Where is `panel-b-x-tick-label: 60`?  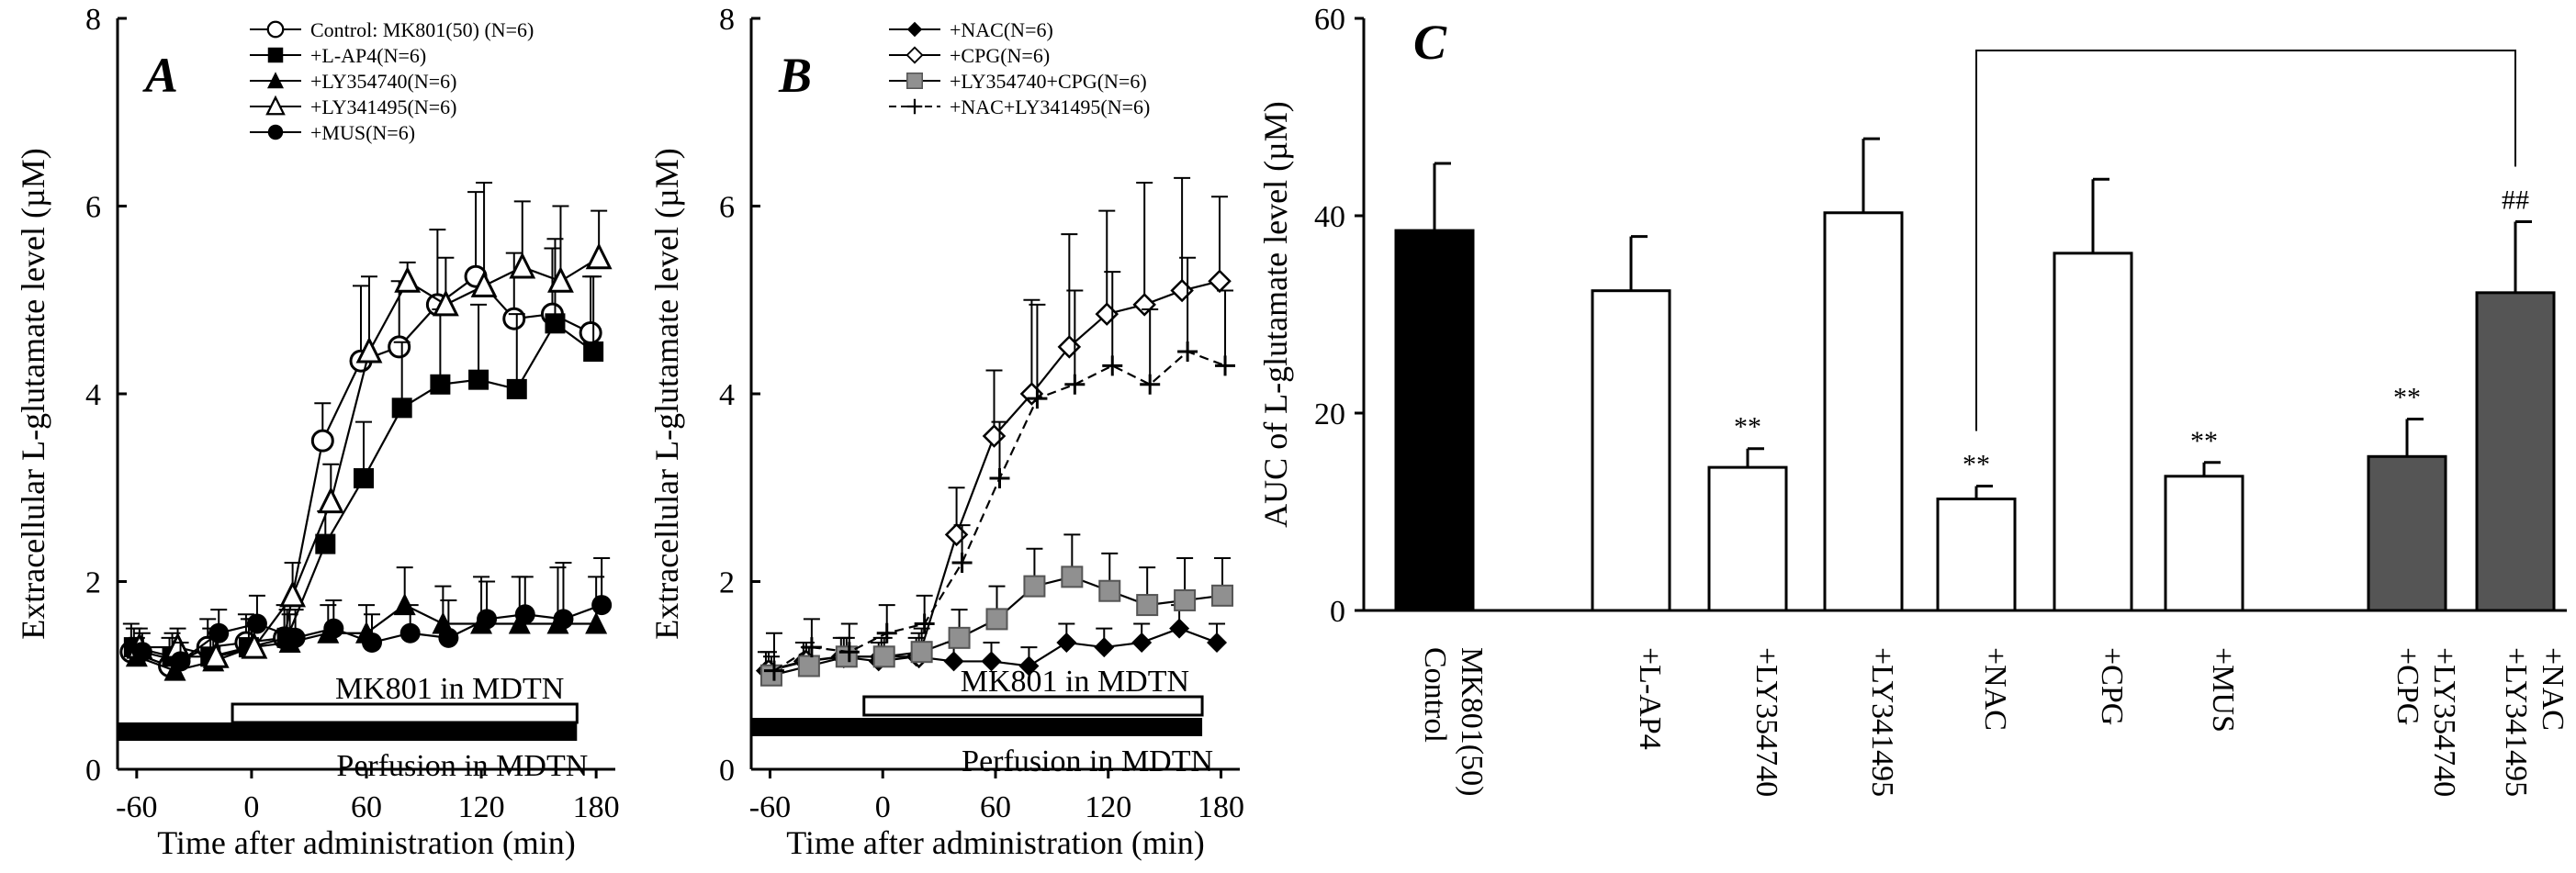
panel-b-x-tick-label: 60 is located at coordinates (995, 807).